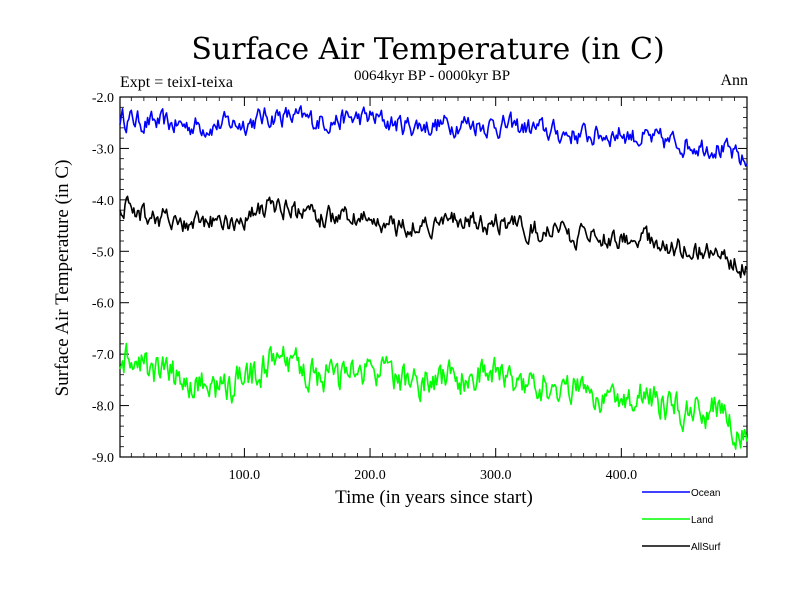 Image resolution: width=800 pixels, height=600 pixels. I want to click on y-tick-label: -4.0, so click(103, 201).